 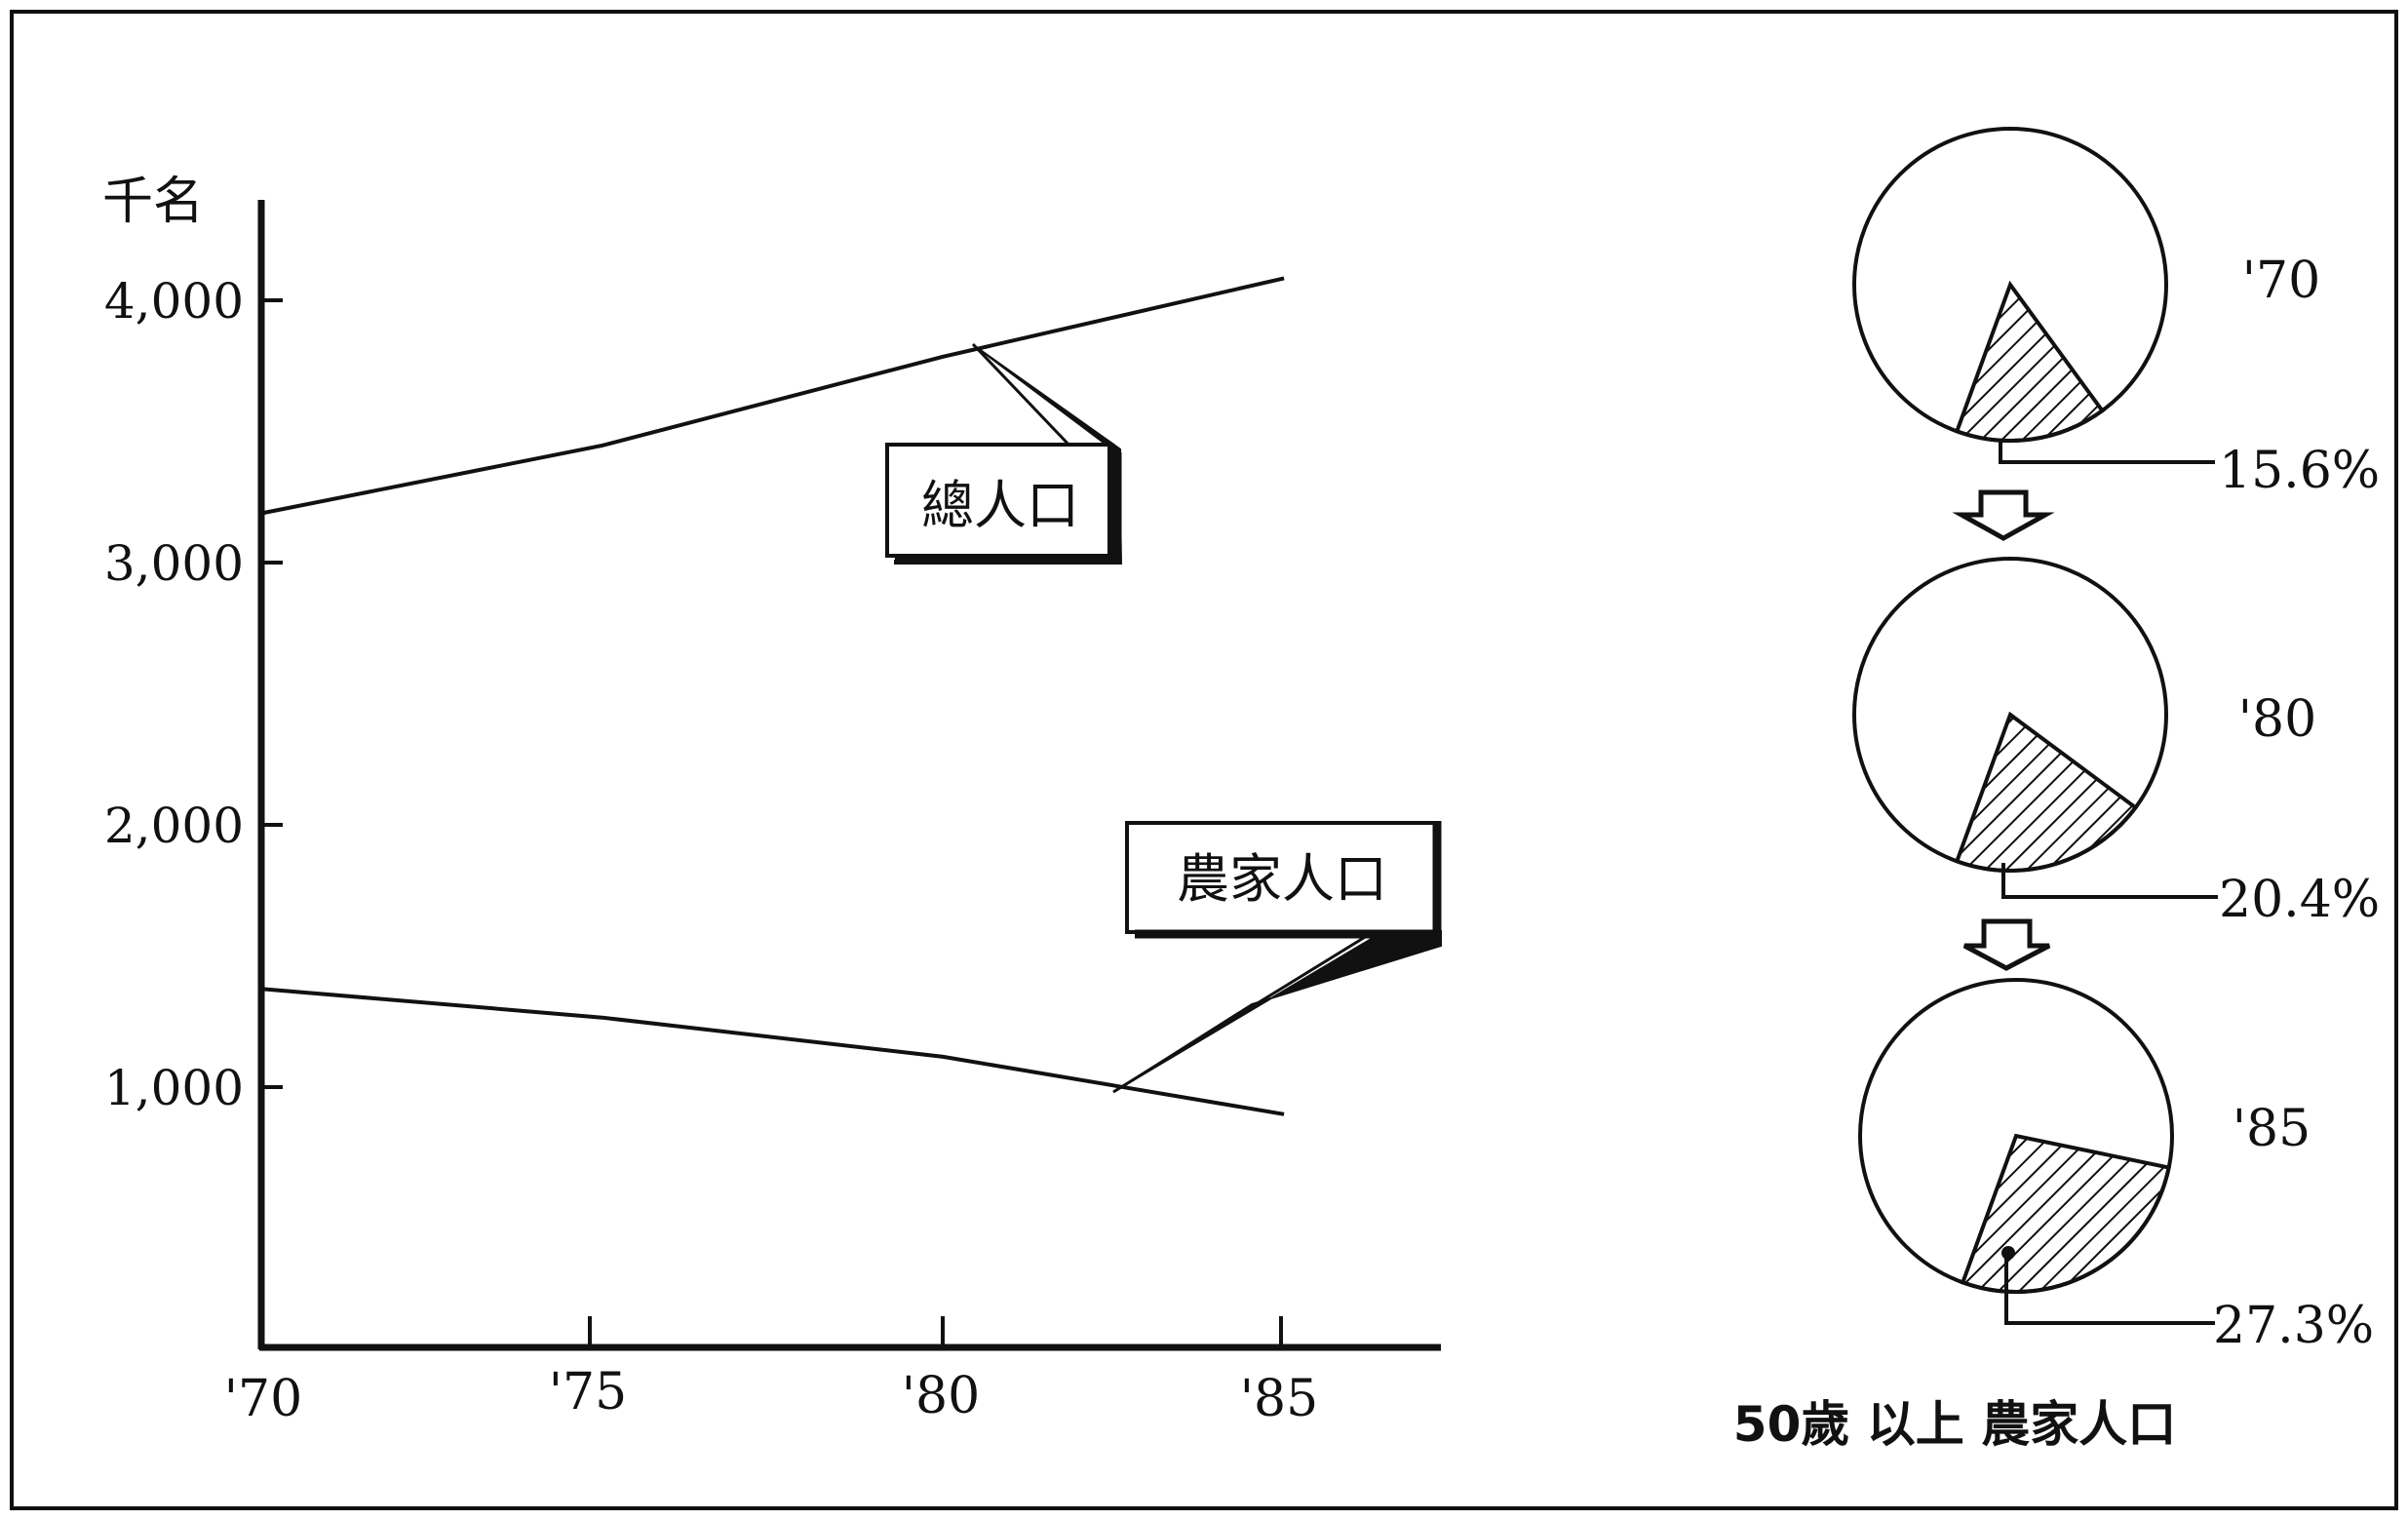 What do you see at coordinates (1004, 454) in the screenshot?
I see `callout-total-population: 總人口` at bounding box center [1004, 454].